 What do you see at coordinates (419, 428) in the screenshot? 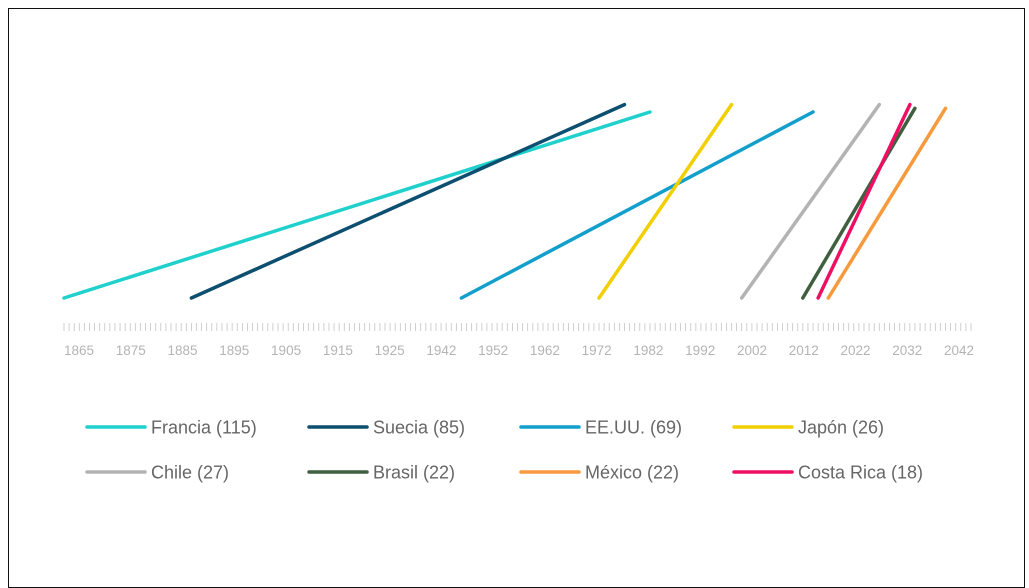
I see `legend-label: Suecia (85)` at bounding box center [419, 428].